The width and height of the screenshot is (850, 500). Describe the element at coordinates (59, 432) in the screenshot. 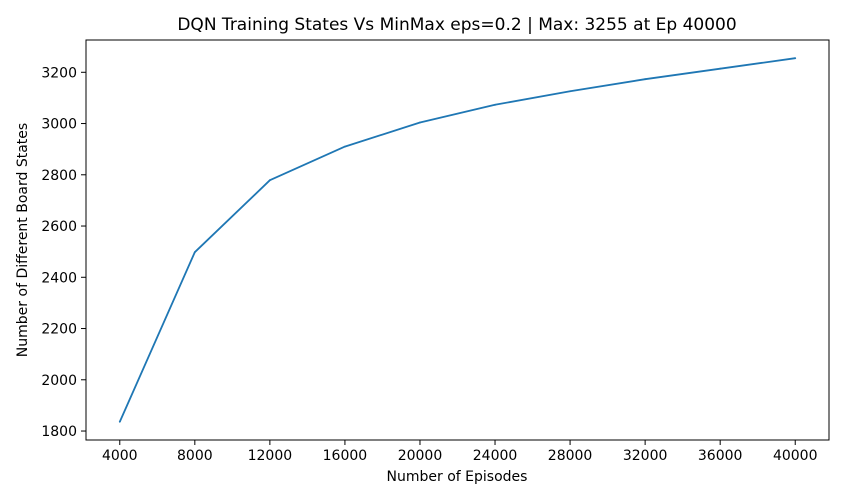

I see `y-tick-label: 1800` at that location.